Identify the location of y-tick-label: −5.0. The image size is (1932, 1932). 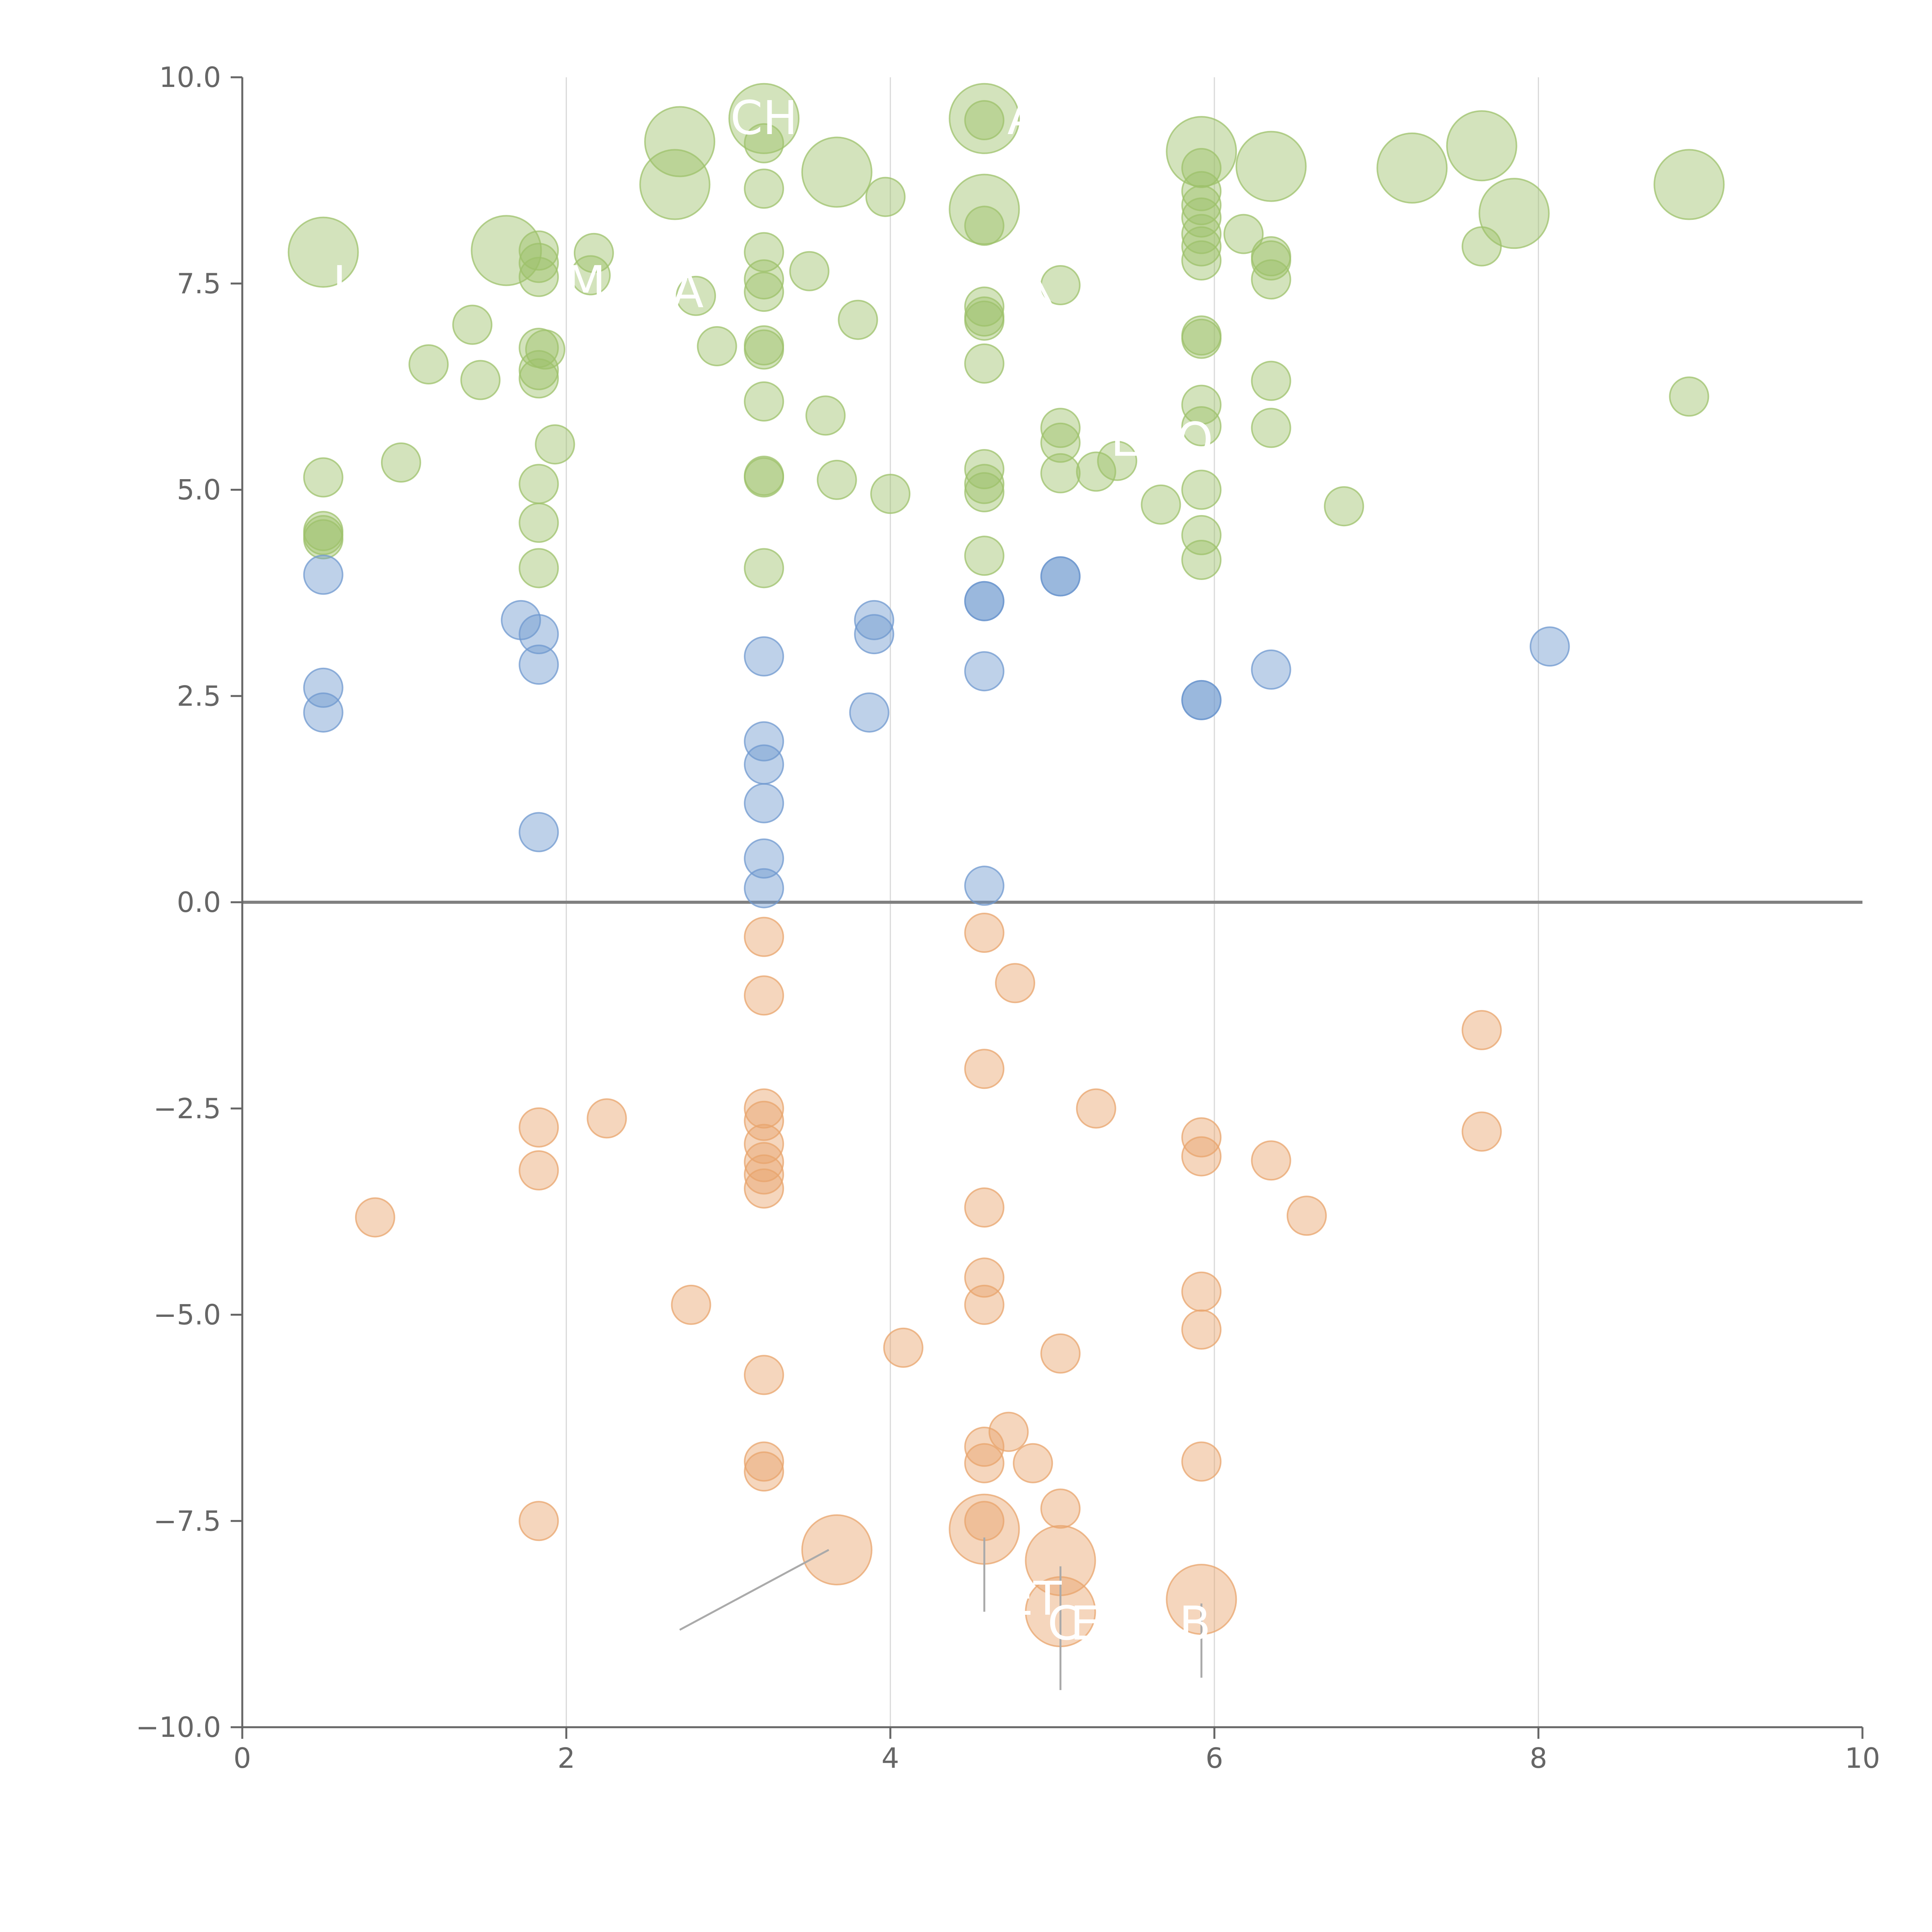
(187, 1315).